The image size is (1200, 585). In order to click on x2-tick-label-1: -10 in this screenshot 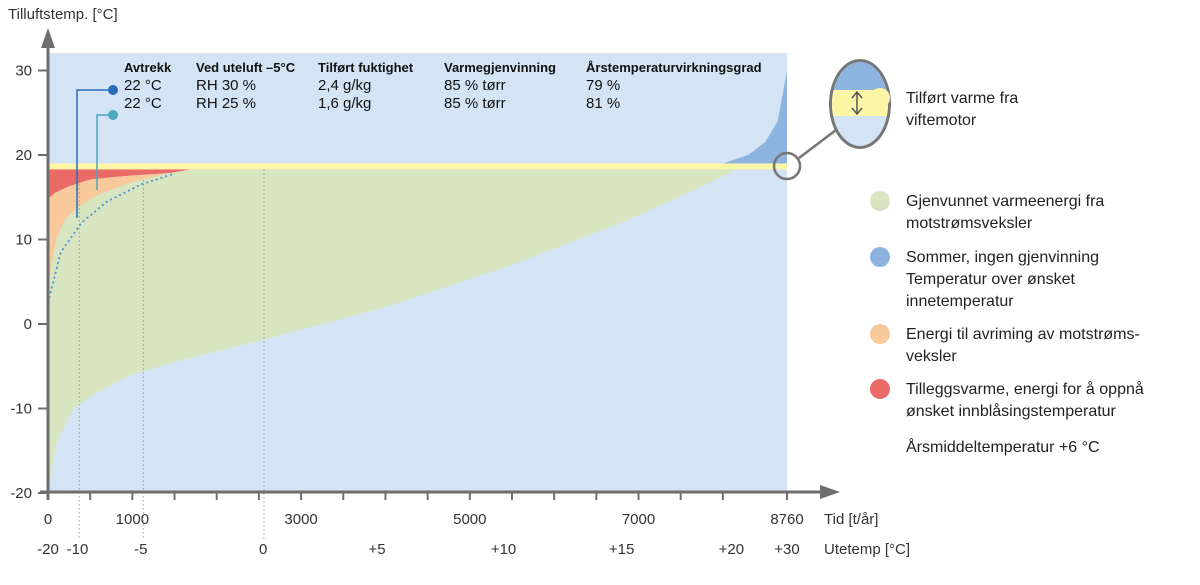, I will do `click(78, 549)`.